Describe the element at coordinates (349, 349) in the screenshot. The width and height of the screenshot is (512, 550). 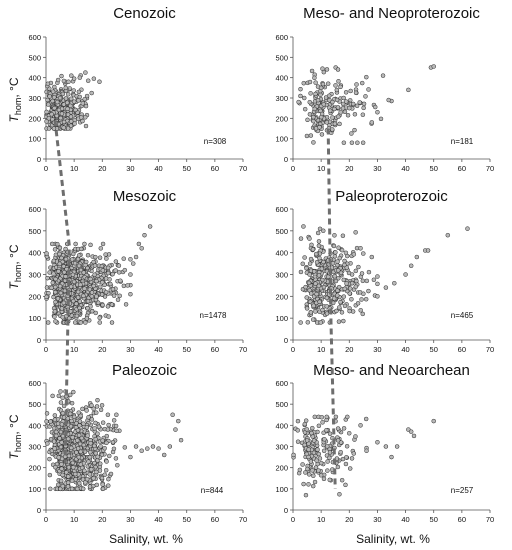
I see `x-tick-label: 20` at that location.